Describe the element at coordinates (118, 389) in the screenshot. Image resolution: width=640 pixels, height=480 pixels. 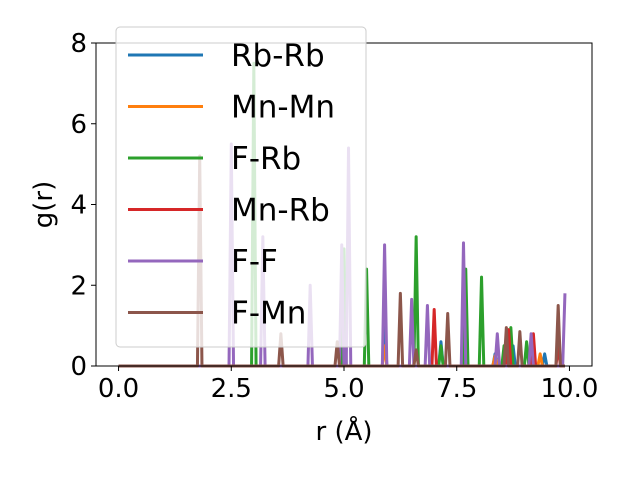
I see `x-tick-label: 0.0` at that location.